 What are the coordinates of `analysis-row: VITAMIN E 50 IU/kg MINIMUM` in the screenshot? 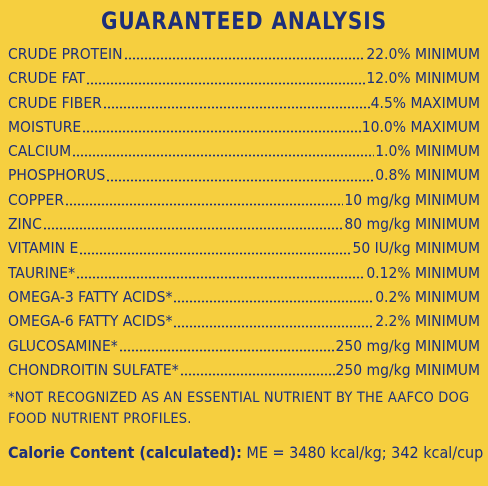 It's located at (244, 248).